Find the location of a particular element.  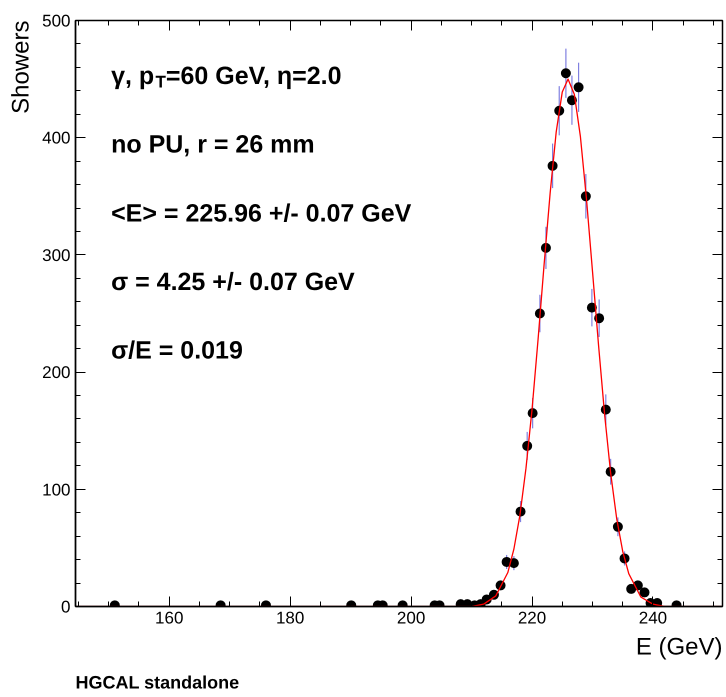

y-tick-label: 300 is located at coordinates (56, 255).